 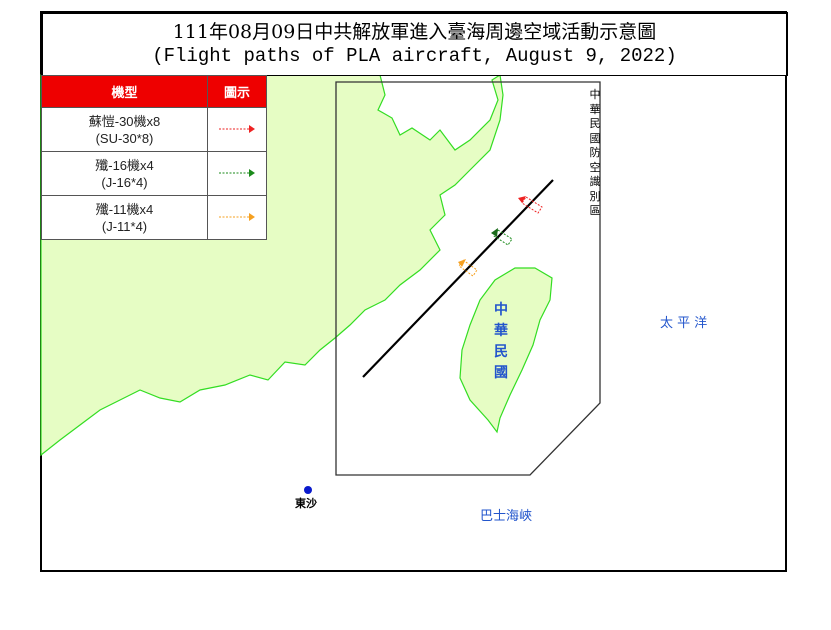 I want to click on legend-name-en: (J-16*4), so click(x=124, y=182).